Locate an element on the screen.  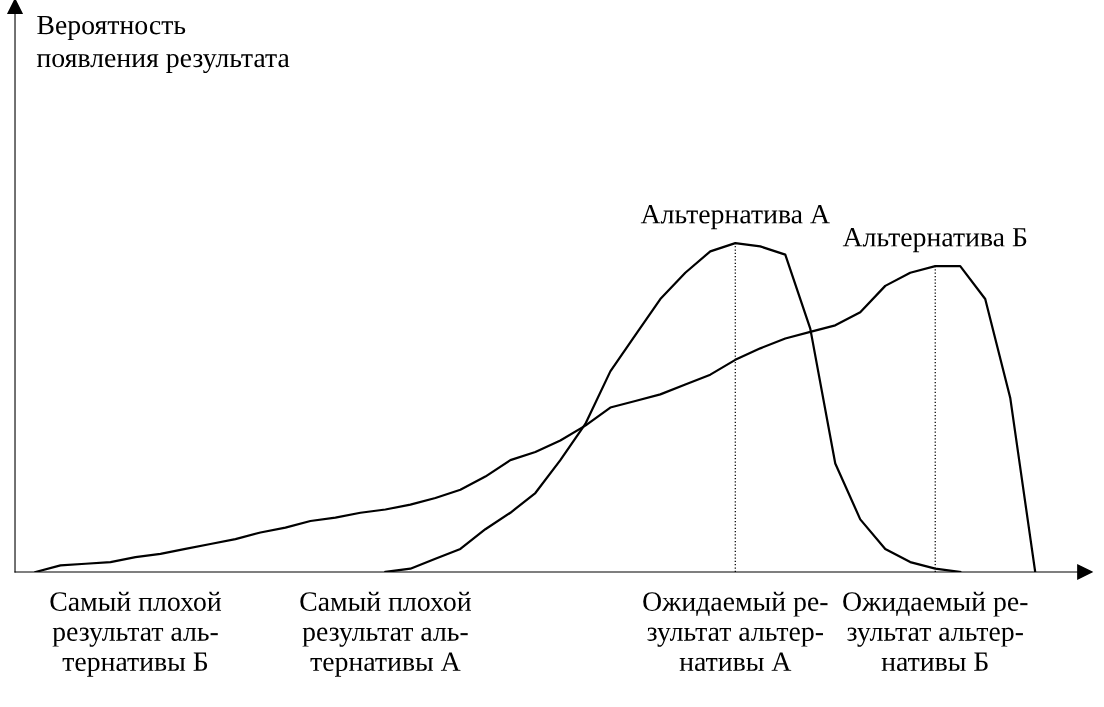
x-tick-label: Ожидаемый ре- зультат альтер- нативы А is located at coordinates (735, 631).